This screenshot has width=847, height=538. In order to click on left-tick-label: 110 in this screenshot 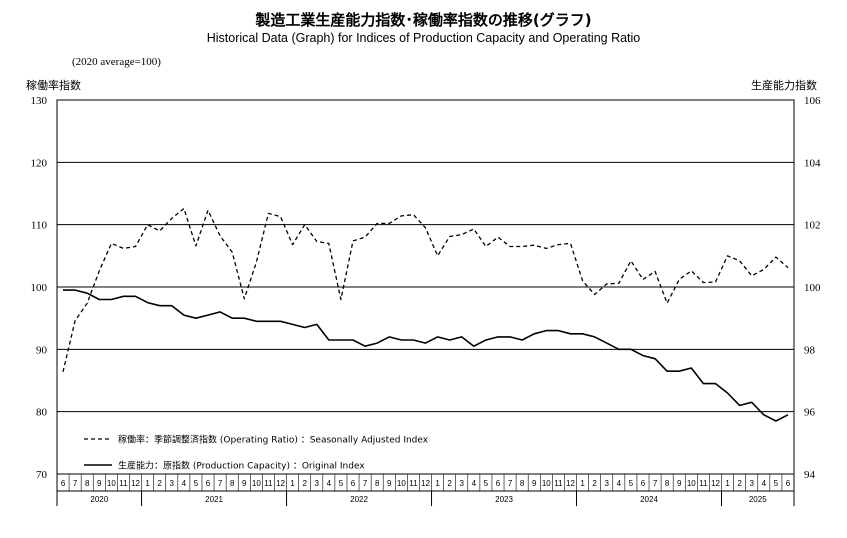, I will do `click(39, 226)`.